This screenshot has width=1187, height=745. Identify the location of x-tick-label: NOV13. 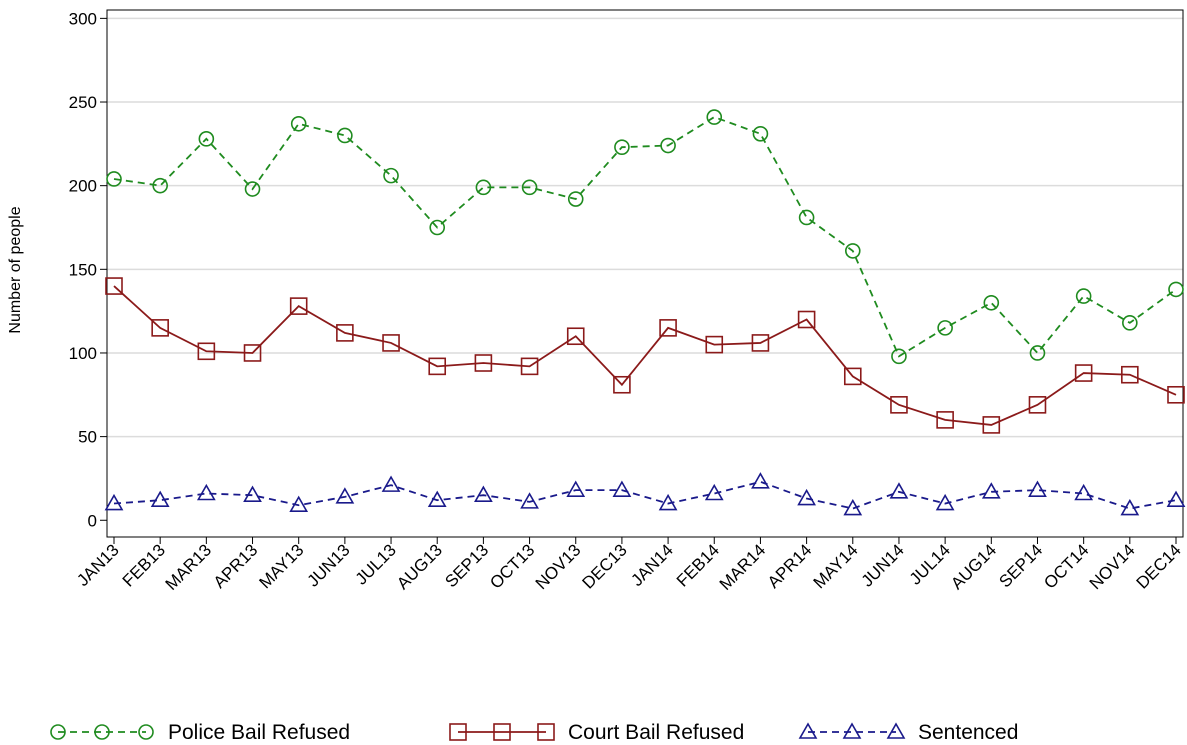
(558, 566).